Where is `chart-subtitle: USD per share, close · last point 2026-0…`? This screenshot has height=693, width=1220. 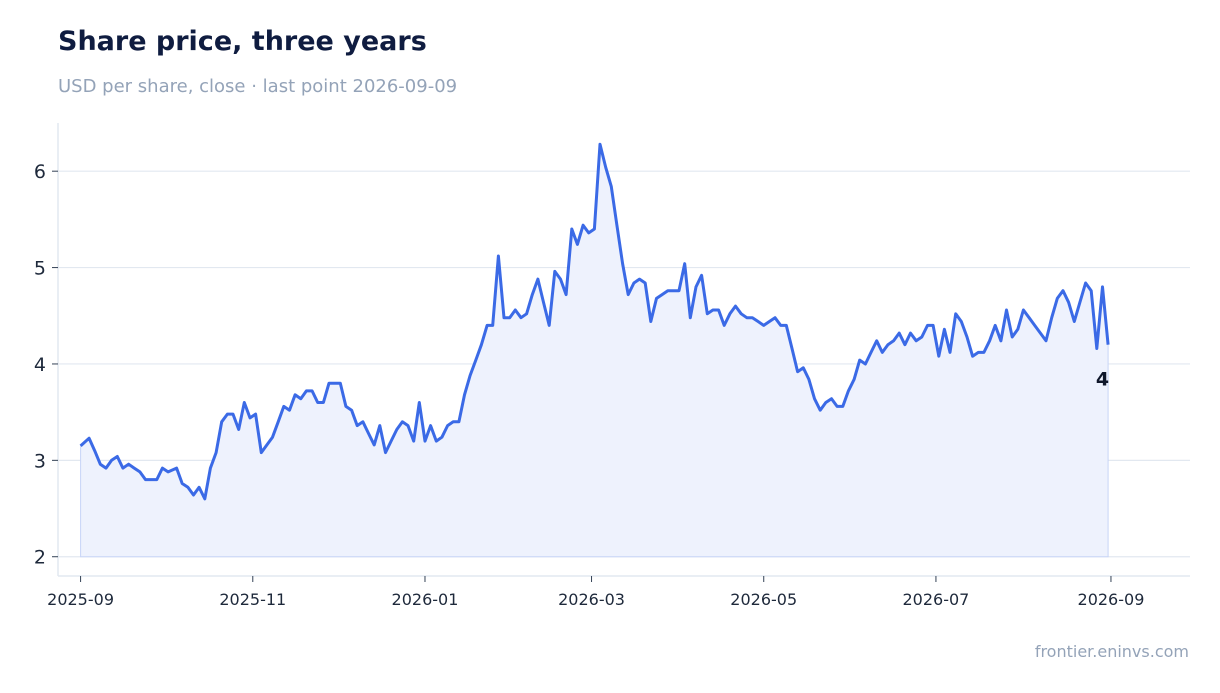
chart-subtitle: USD per share, close · last point 2026-0… is located at coordinates (258, 86).